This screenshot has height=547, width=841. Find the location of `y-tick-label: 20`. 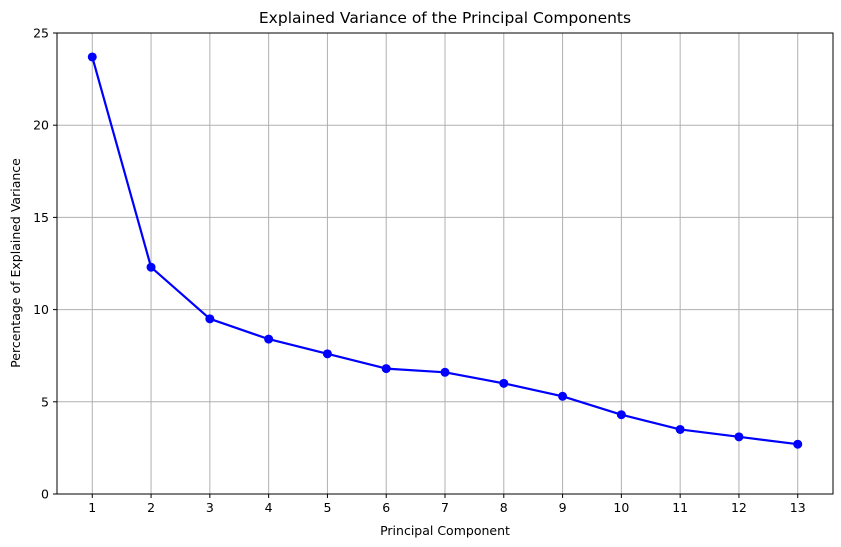

y-tick-label: 20 is located at coordinates (41, 125).